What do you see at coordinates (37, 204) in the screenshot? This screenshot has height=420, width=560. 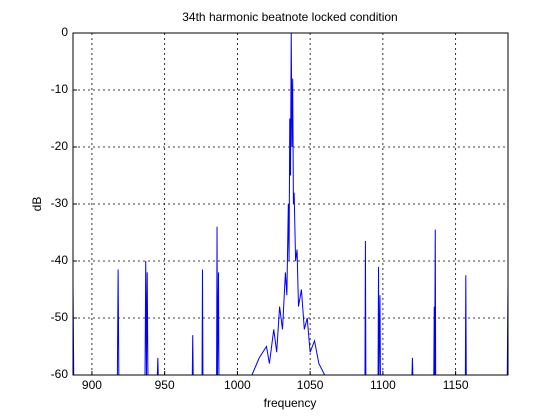 I see `y-axis-label: dB` at bounding box center [37, 204].